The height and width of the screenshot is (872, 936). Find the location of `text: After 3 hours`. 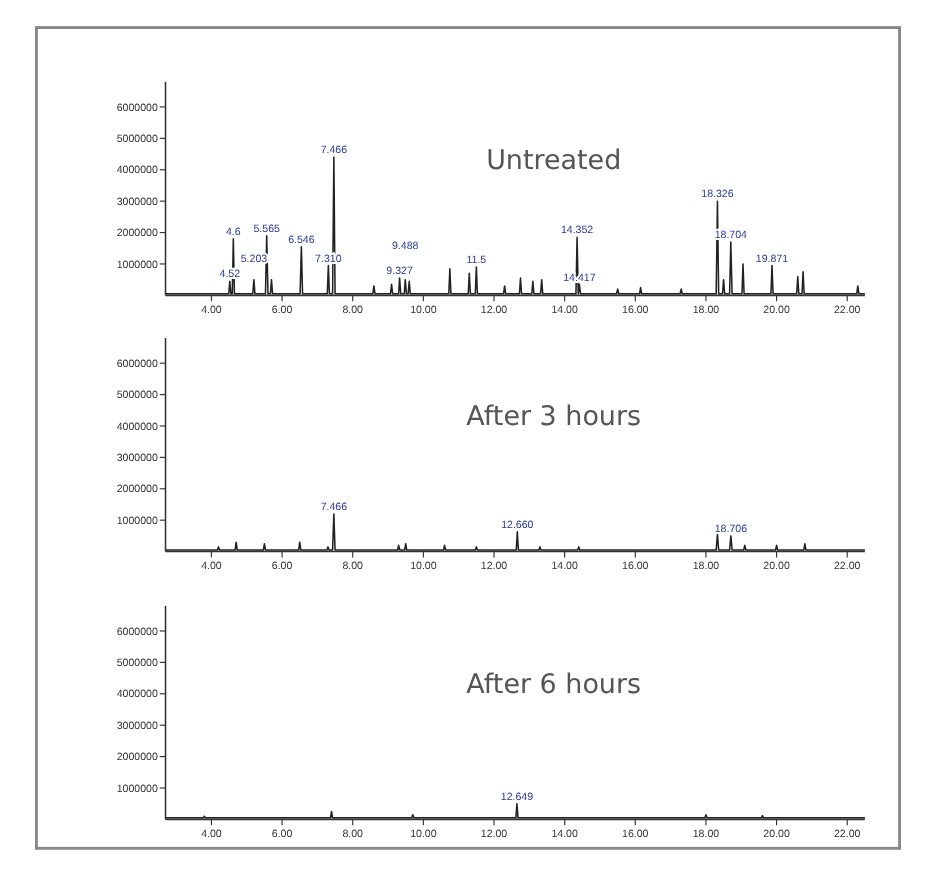

text: After 3 hours is located at coordinates (554, 416).